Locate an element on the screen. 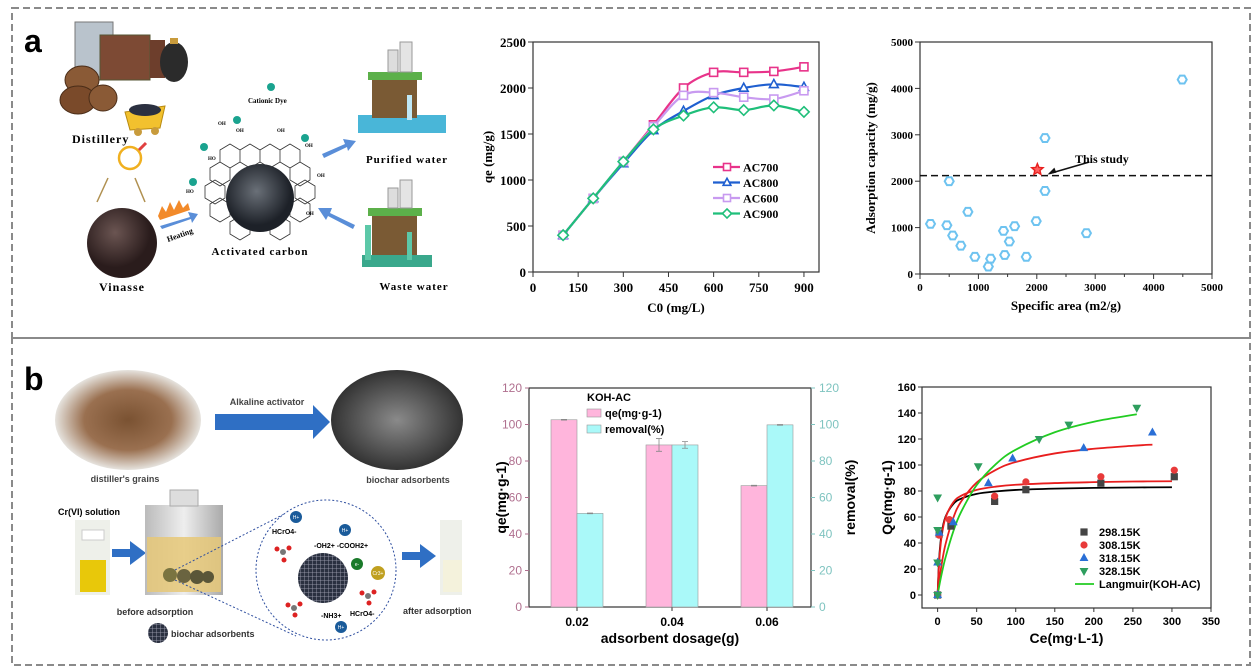 The width and height of the screenshot is (1257, 670). chromate-molecules is located at coordinates (325, 581).